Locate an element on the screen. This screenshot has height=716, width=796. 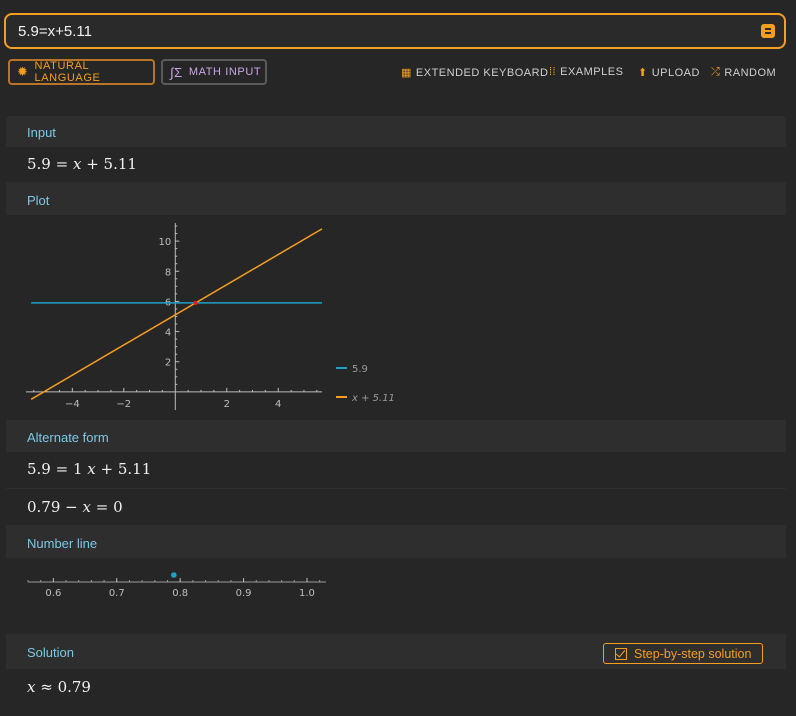
pod-title-plot: Plot is located at coordinates (38, 200).